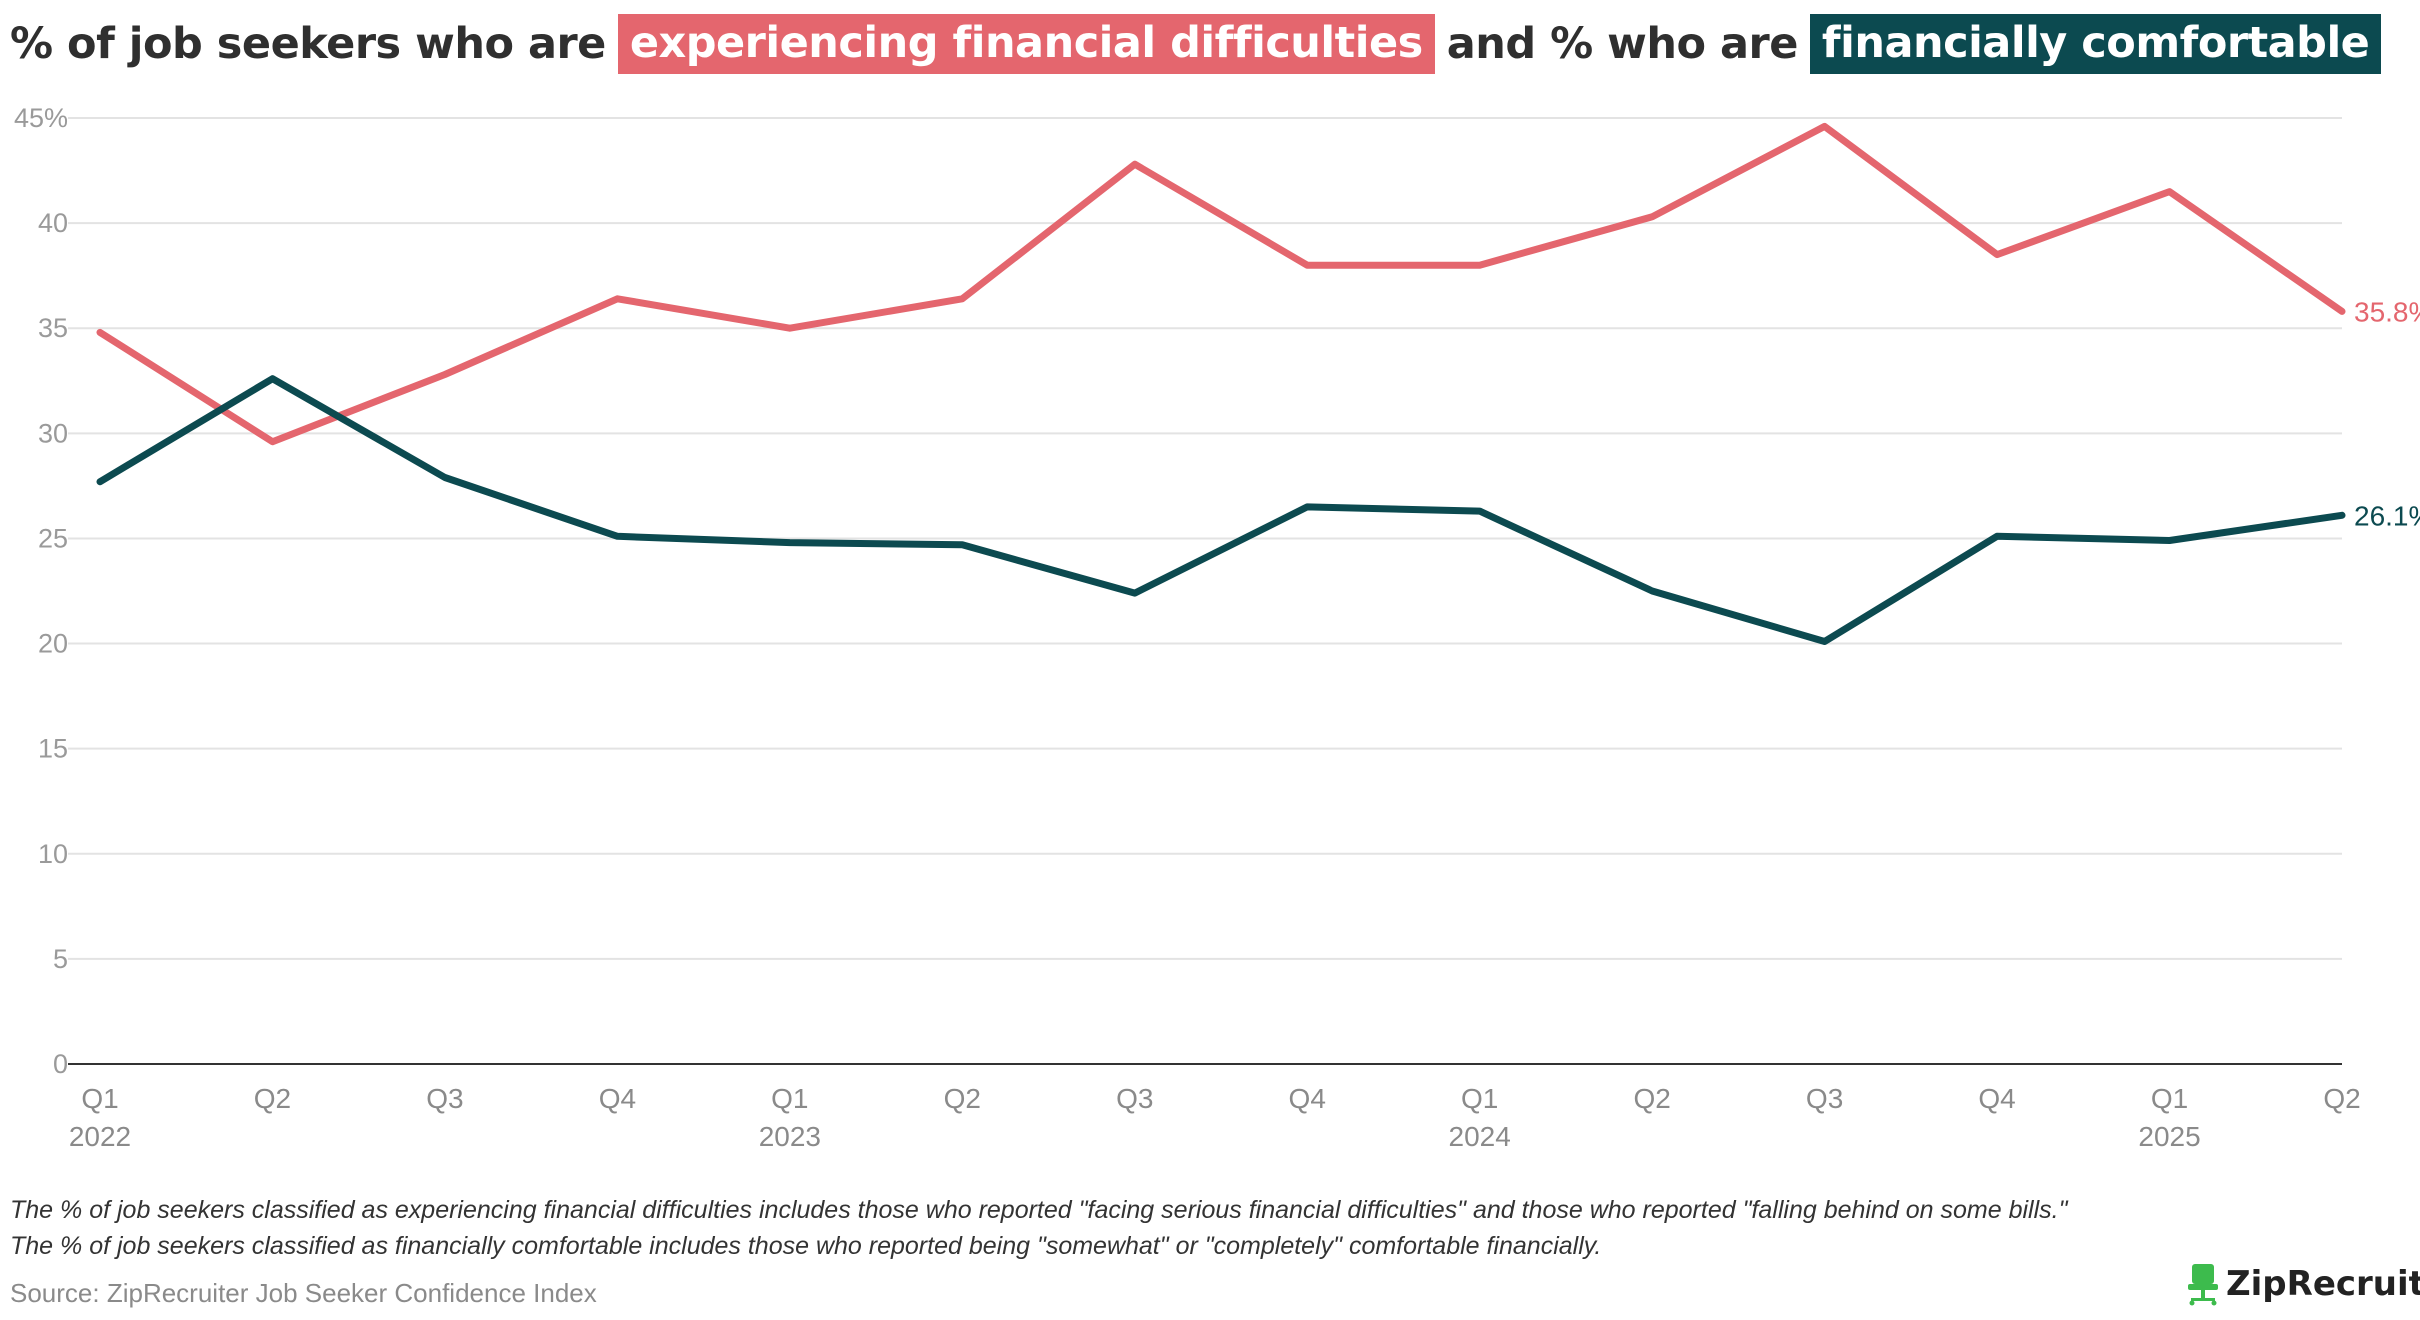  What do you see at coordinates (53, 644) in the screenshot?
I see `y-tick-label-20: 20` at bounding box center [53, 644].